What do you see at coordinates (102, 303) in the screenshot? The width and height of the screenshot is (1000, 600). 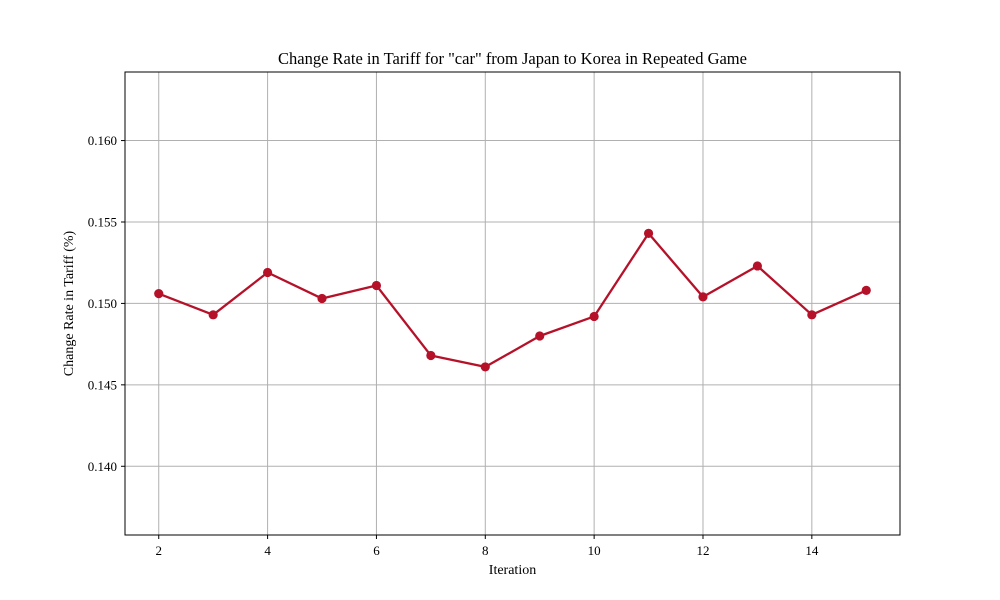 I see `y-tick-label: 0.150` at bounding box center [102, 303].